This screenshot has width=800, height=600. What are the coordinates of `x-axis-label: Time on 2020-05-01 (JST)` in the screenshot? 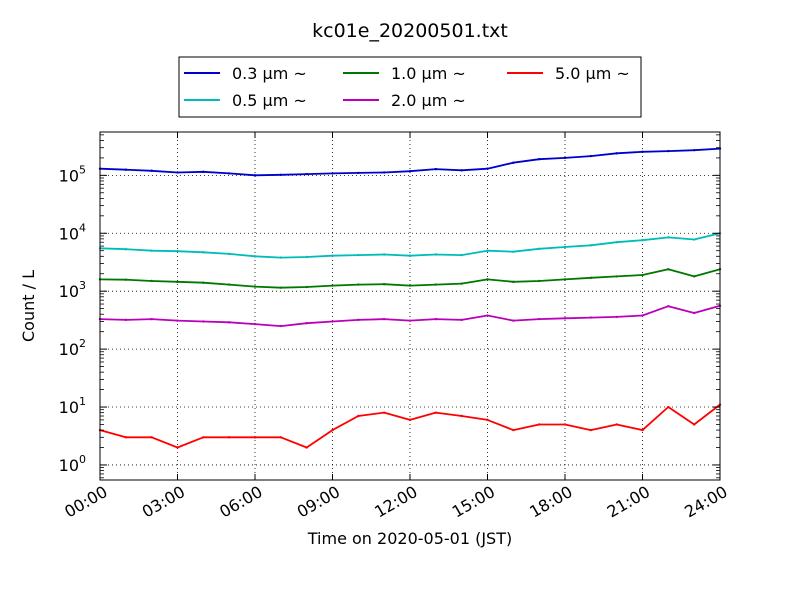 It's located at (409, 538).